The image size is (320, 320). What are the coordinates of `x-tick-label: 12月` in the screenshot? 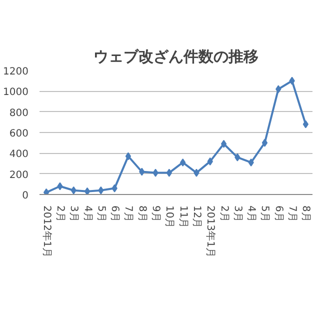 It's located at (196, 217).